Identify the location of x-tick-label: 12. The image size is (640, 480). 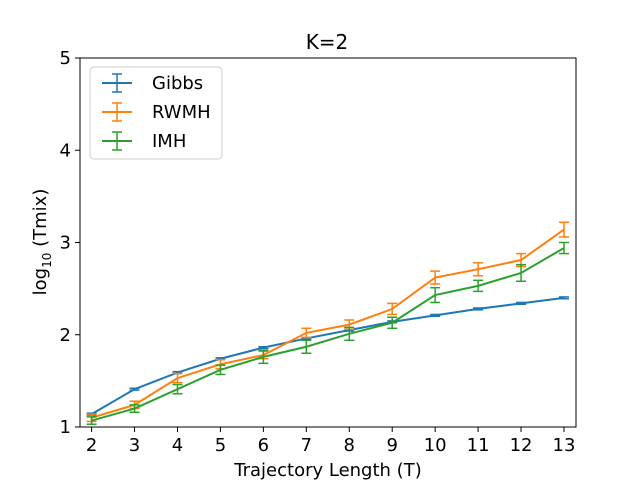
(521, 445).